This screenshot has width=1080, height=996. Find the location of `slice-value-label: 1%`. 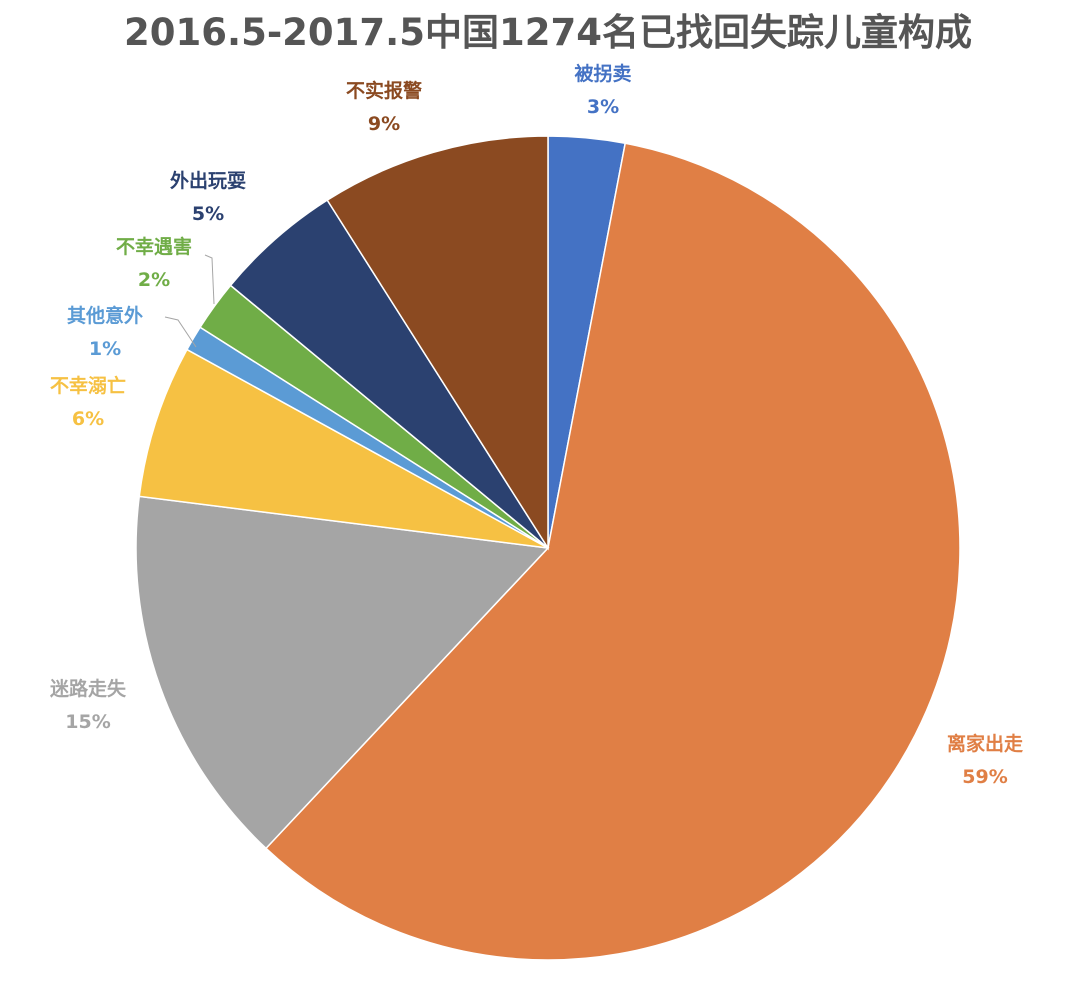

slice-value-label: 1% is located at coordinates (105, 349).